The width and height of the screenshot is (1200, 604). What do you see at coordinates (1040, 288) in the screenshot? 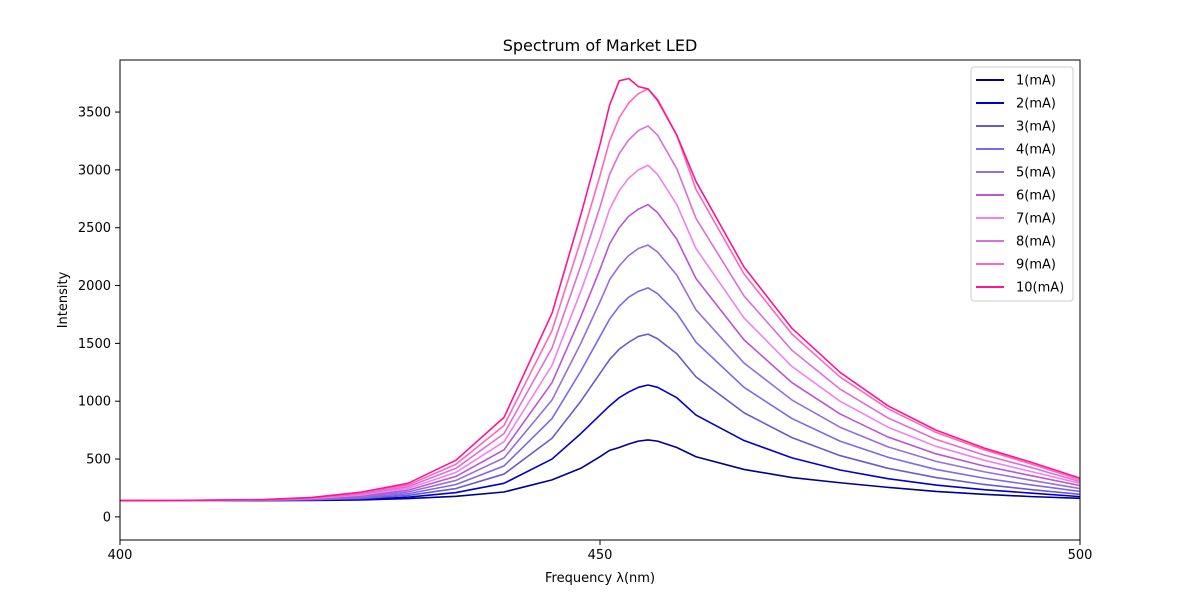
I see `legend-label-10: 10(mA)` at bounding box center [1040, 288].